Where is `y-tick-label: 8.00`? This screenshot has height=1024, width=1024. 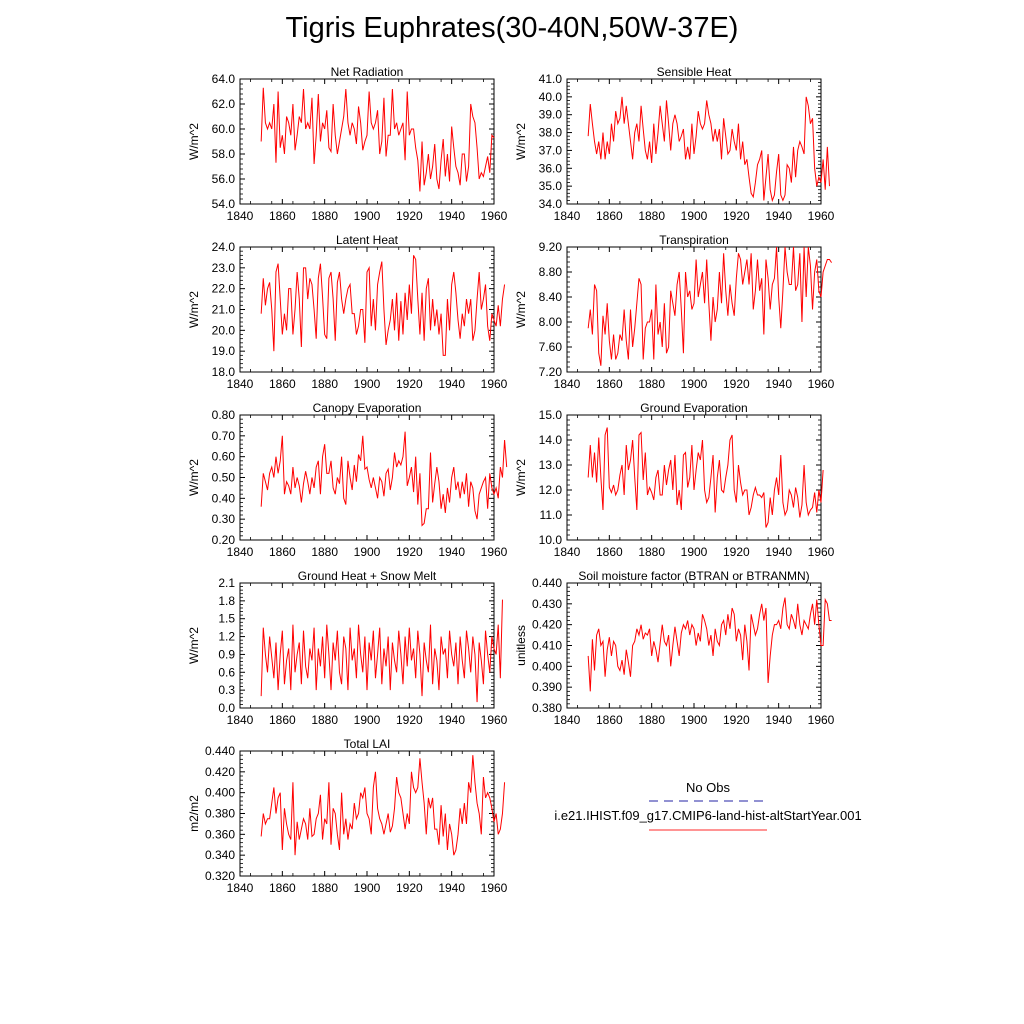
y-tick-label: 8.00 is located at coordinates (551, 322).